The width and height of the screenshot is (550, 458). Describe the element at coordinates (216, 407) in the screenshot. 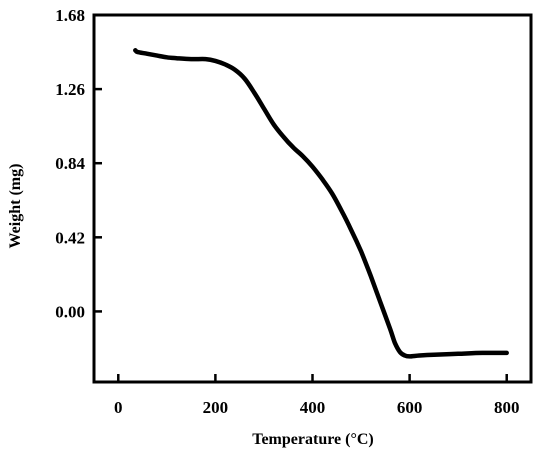

I see `x-tick-label: 200` at that location.